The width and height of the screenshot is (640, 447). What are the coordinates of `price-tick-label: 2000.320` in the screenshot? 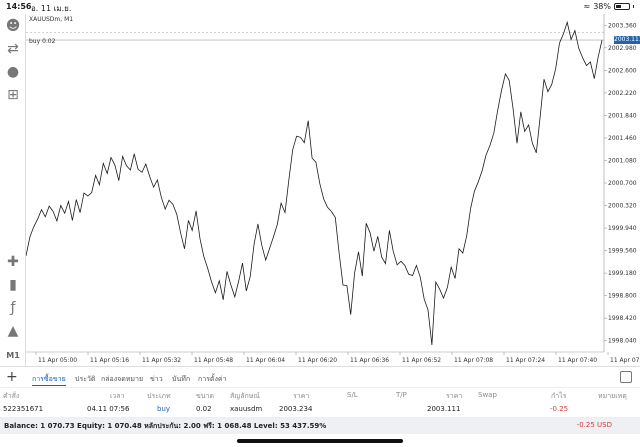 It's located at (622, 206).